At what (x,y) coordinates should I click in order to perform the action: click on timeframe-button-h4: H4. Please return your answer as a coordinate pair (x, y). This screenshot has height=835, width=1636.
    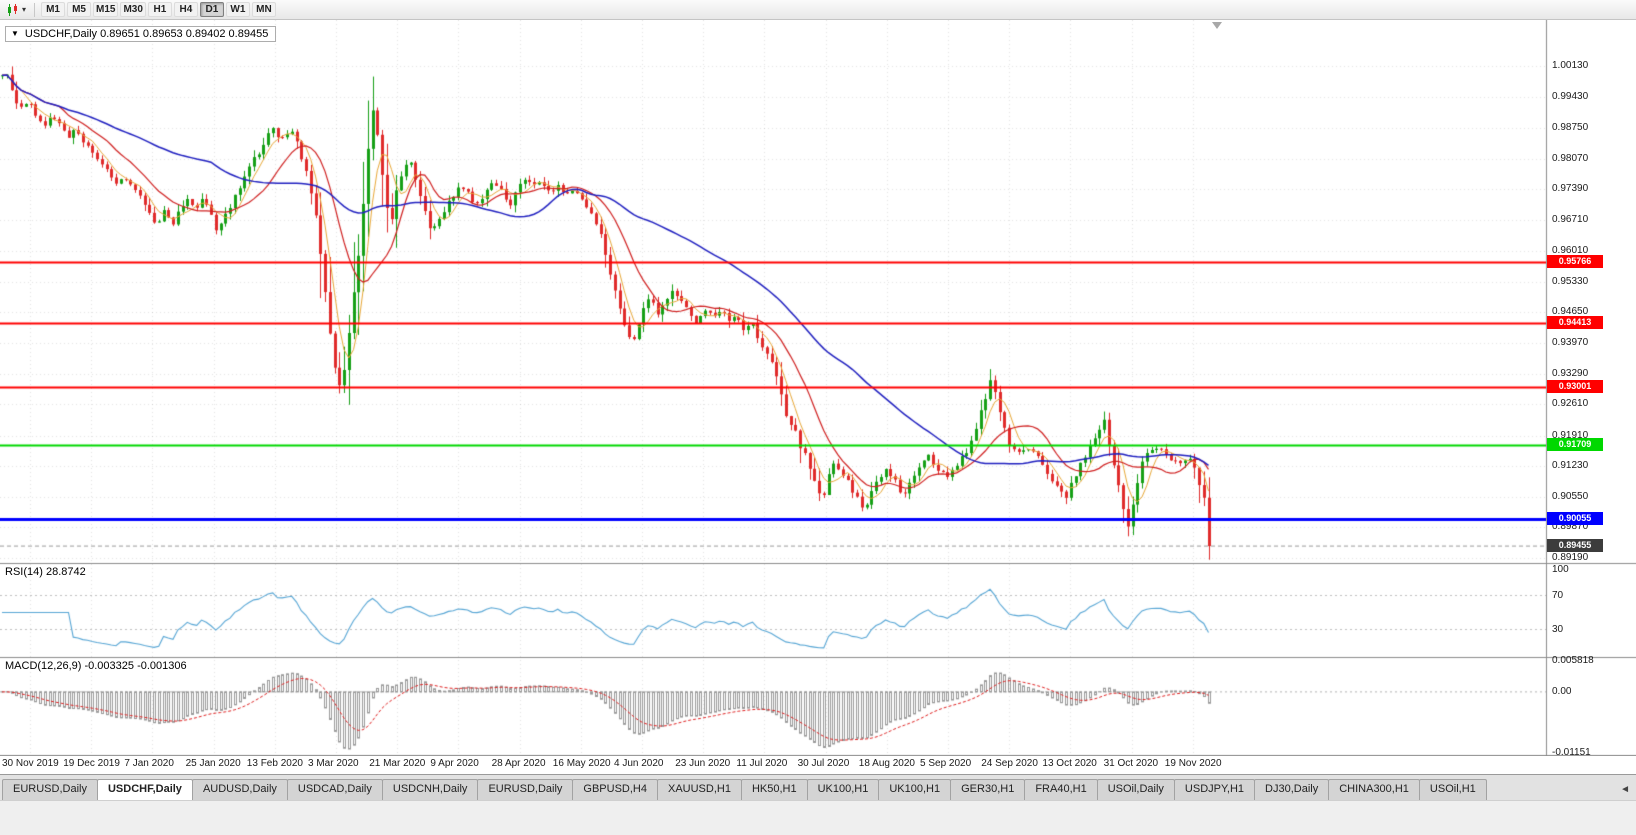
    Looking at the image, I should click on (185, 9).